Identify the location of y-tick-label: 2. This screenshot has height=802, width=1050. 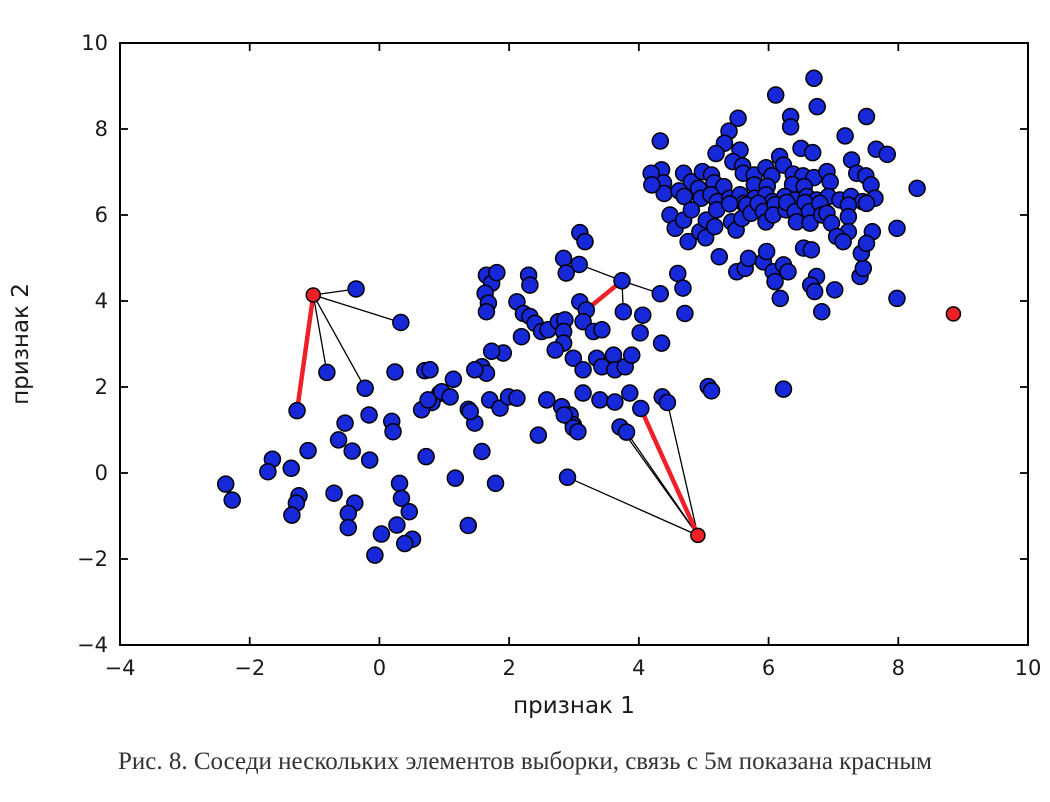
(101, 387).